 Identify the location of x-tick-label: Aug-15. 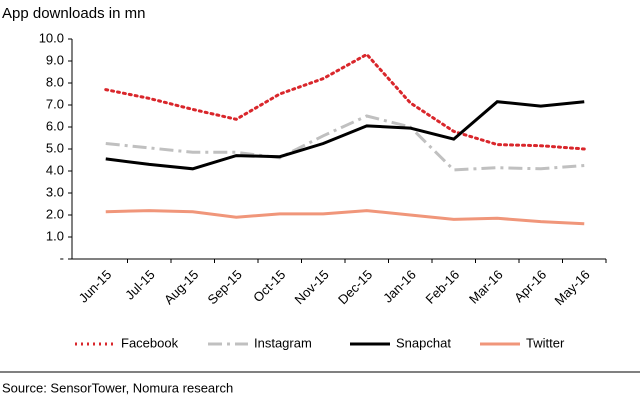
(181, 287).